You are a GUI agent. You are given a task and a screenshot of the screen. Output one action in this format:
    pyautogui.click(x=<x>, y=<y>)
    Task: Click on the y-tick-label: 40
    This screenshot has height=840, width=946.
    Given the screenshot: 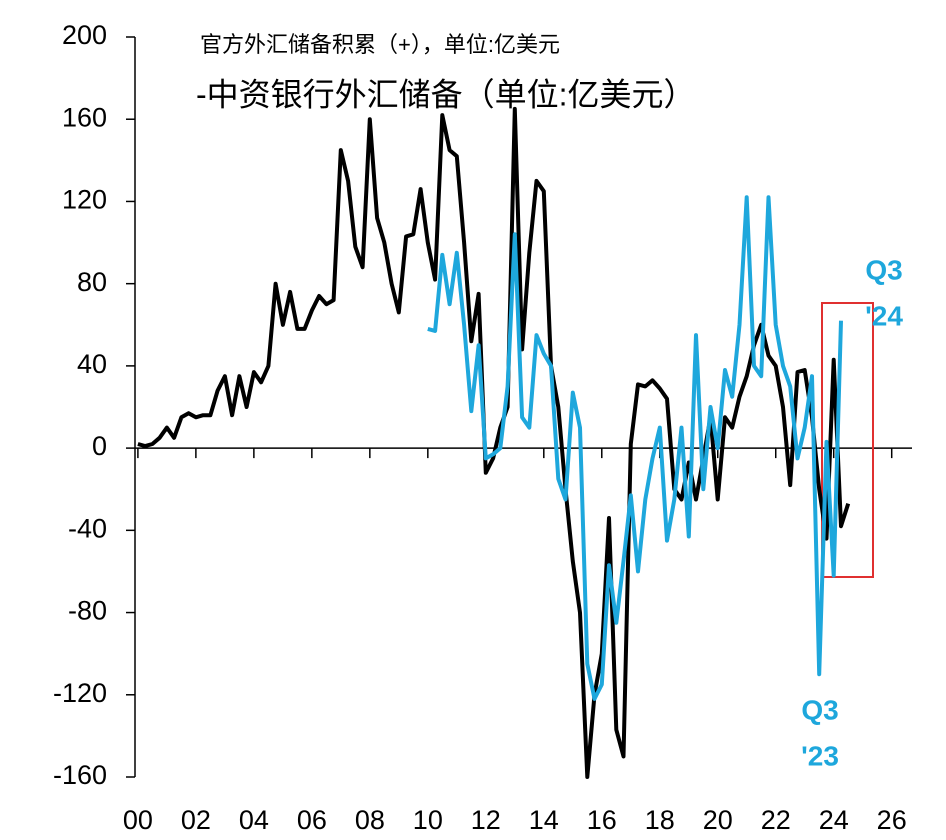 What is the action you would take?
    pyautogui.click(x=92, y=364)
    